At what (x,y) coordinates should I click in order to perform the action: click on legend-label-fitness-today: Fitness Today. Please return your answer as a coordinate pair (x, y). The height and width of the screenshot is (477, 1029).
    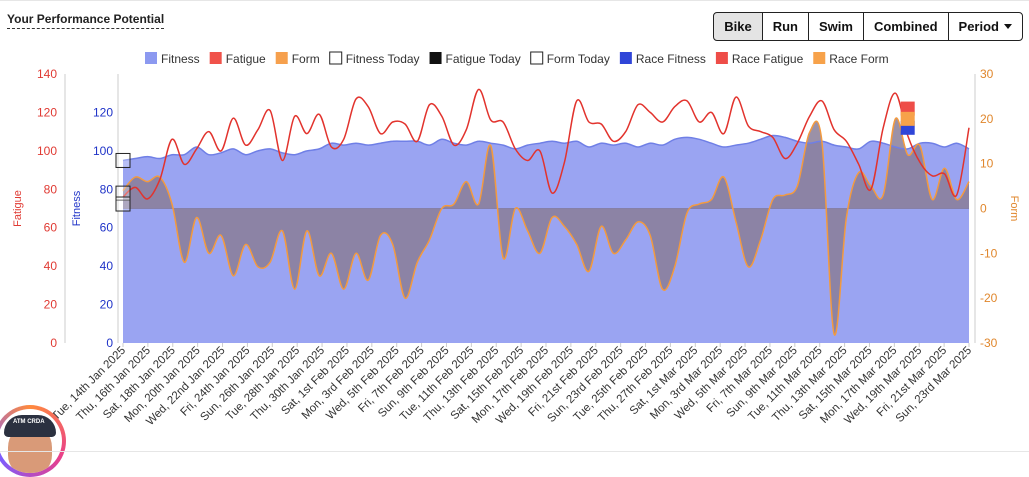
    Looking at the image, I should click on (383, 59).